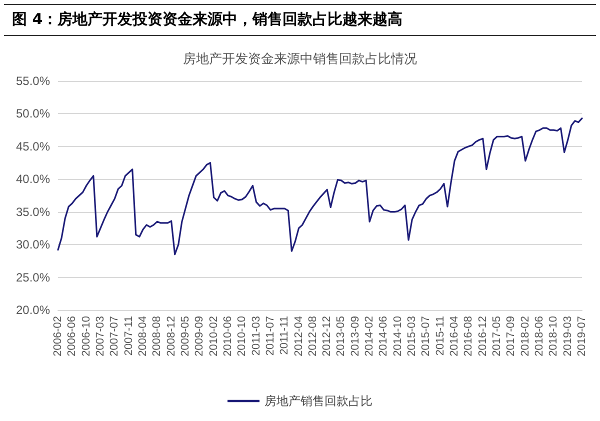 This screenshot has width=600, height=421. I want to click on x-tick-label: 2017-05, so click(497, 336).